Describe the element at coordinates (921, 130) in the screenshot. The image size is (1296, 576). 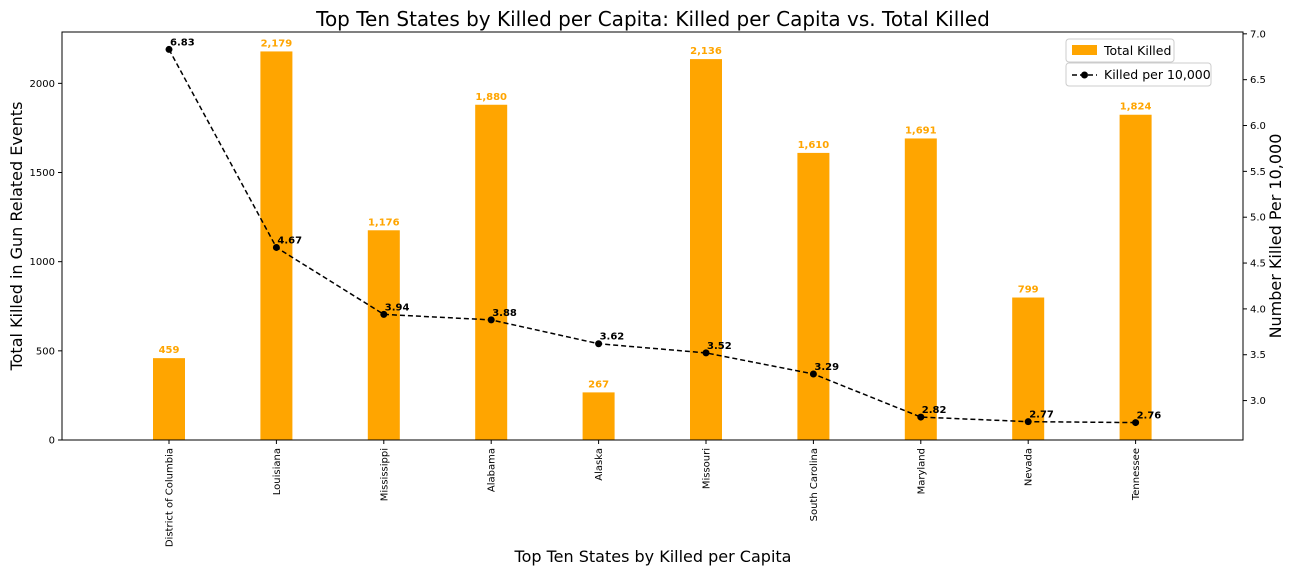
I see `bar-value-label-7: 1,691` at that location.